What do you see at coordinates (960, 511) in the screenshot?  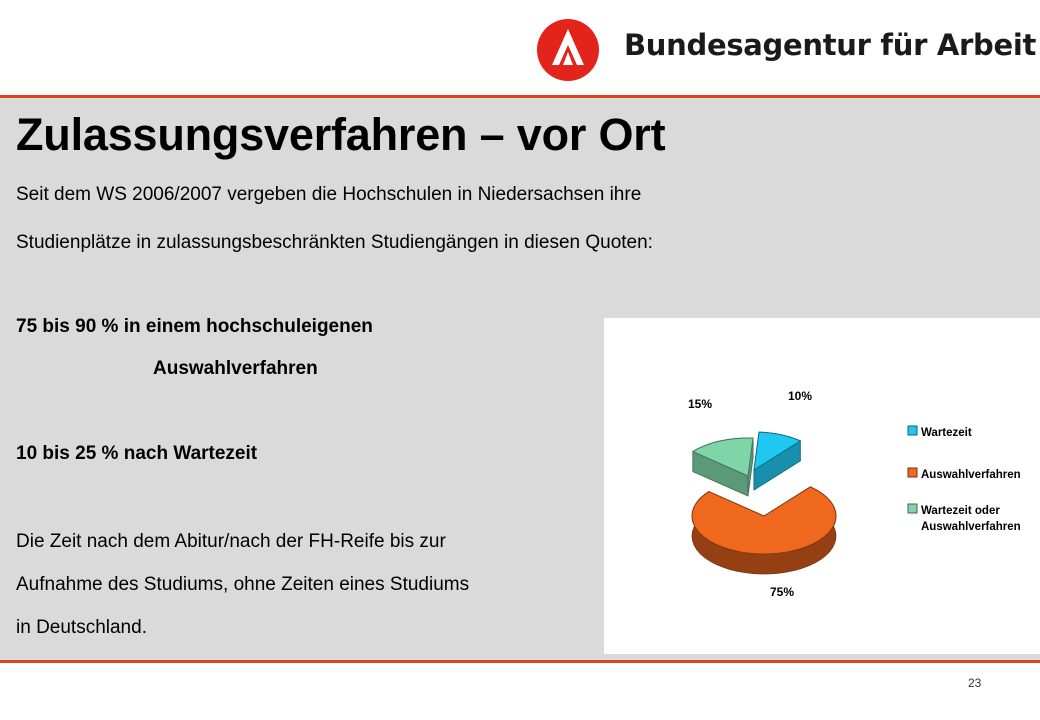 I see `legend-label-wartezeit-oder-auswahlverfahren-0: Wartezeit oder` at bounding box center [960, 511].